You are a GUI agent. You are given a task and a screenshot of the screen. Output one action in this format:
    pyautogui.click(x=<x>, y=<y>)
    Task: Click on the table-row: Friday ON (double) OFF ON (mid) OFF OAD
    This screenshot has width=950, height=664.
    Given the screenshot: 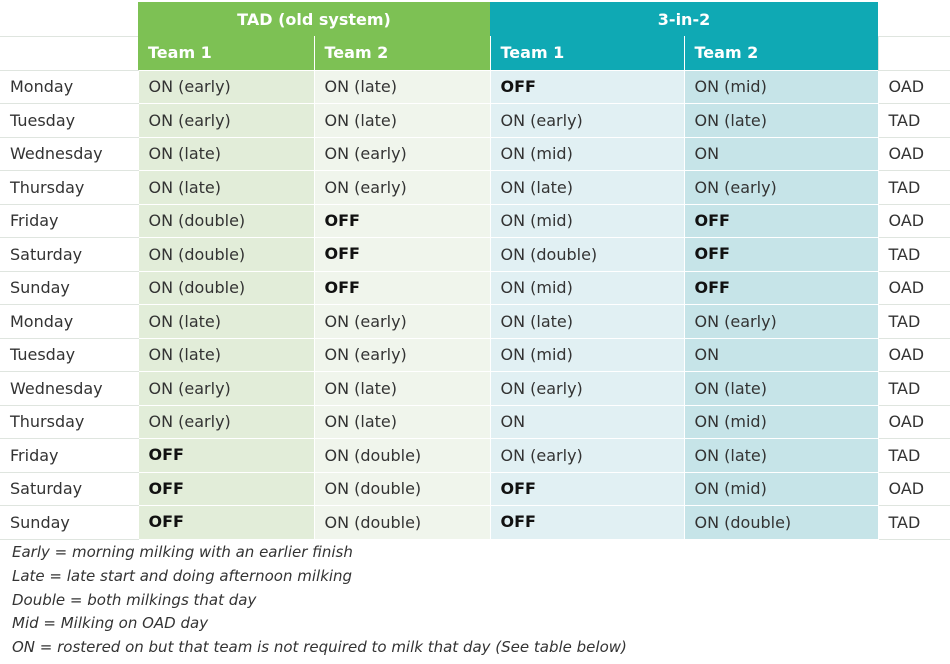 What is the action you would take?
    pyautogui.click(x=475, y=220)
    